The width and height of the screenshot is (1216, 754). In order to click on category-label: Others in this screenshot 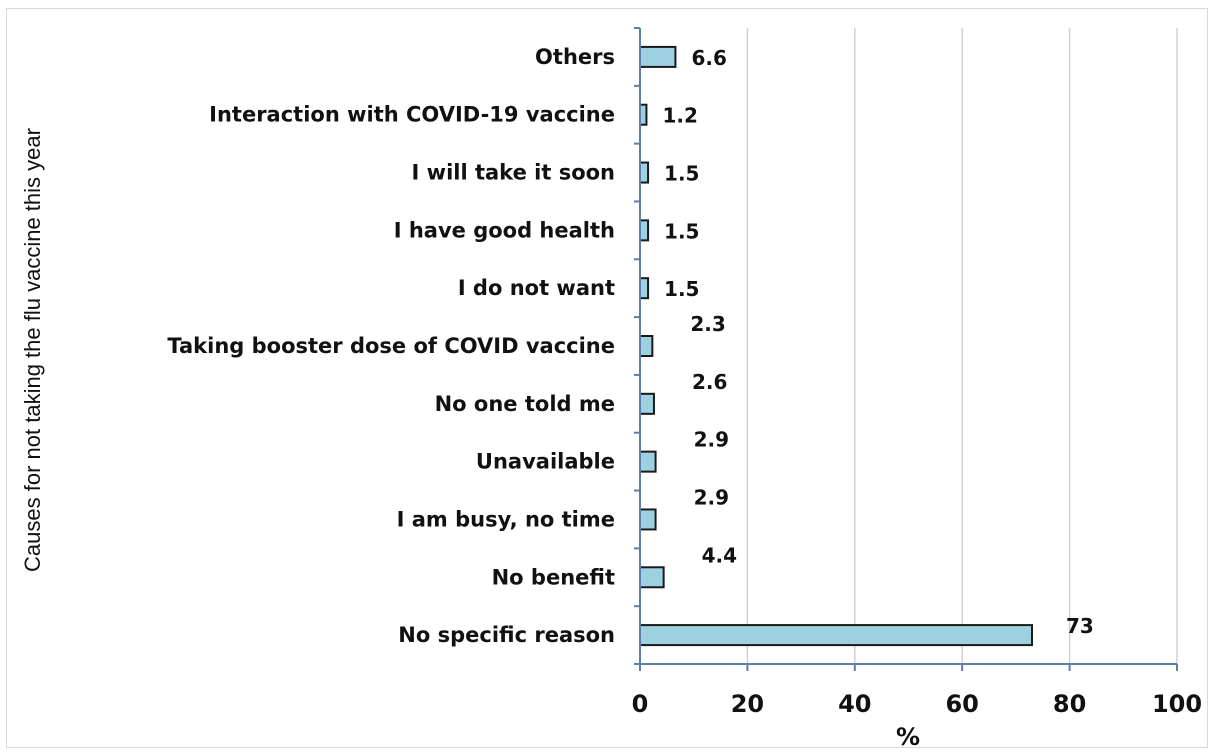, I will do `click(575, 57)`.